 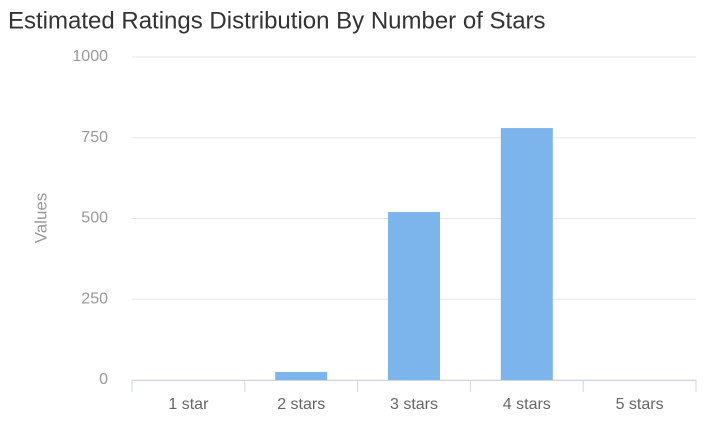 I want to click on x-tick-label: 1 star, so click(x=188, y=404).